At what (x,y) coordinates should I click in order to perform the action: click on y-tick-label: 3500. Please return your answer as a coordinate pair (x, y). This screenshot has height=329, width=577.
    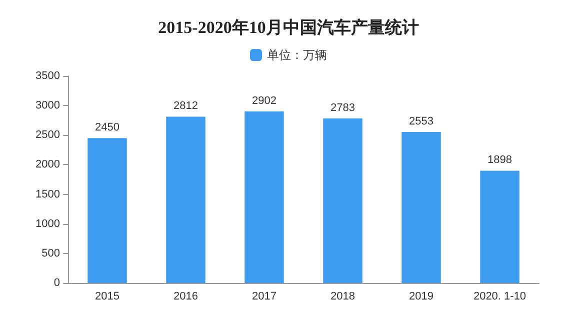
    Looking at the image, I should click on (48, 76).